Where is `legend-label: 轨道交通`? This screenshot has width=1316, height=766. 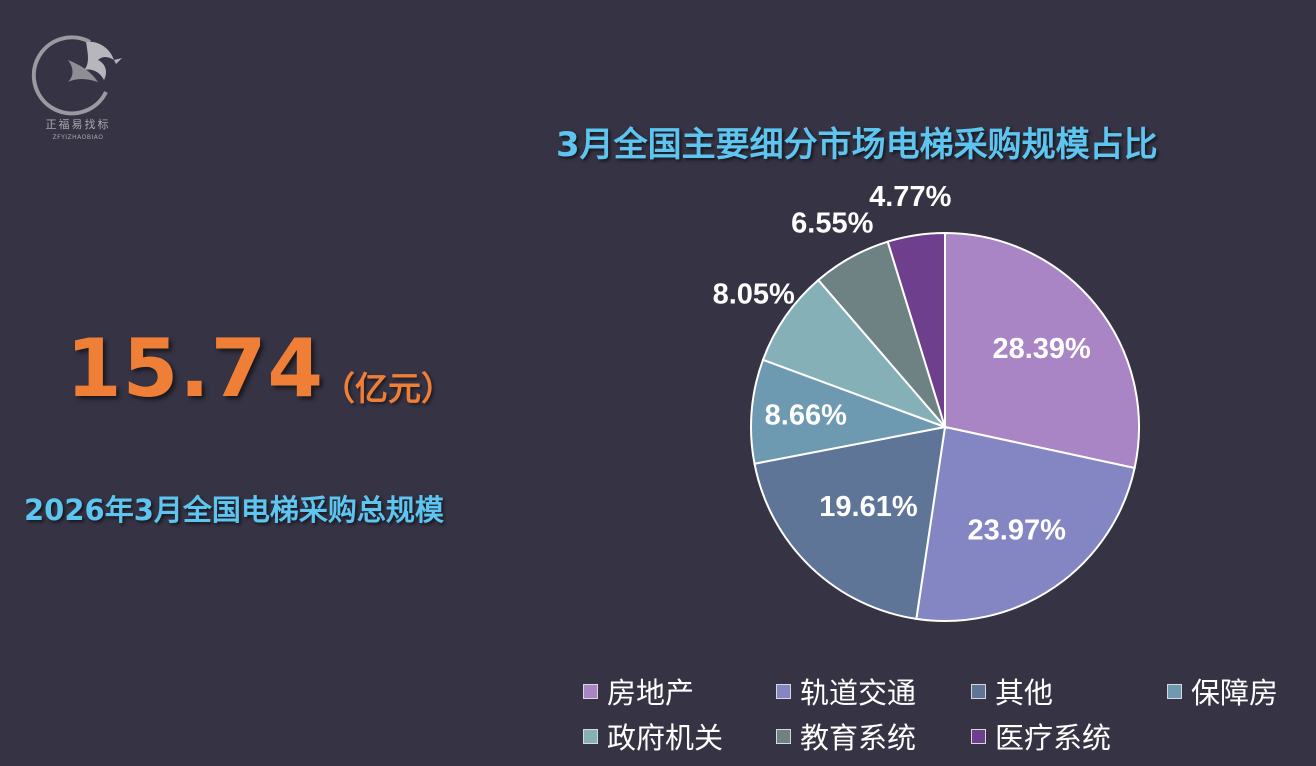
legend-label: 轨道交通 is located at coordinates (858, 693).